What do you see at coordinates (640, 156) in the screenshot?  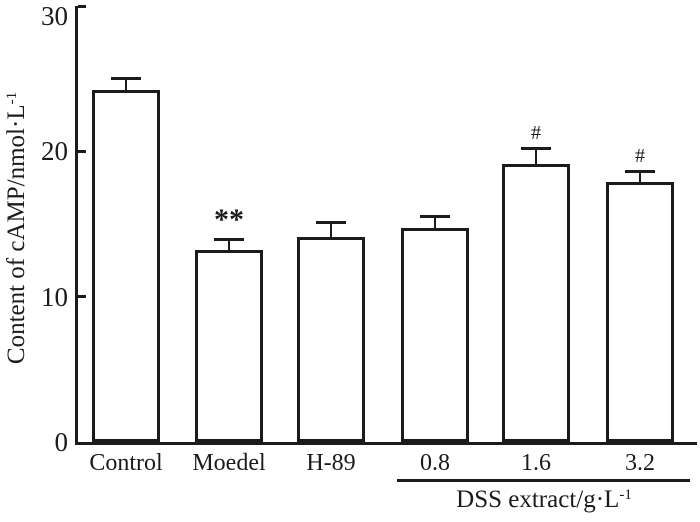 I see `significance-marker-3-2: #` at bounding box center [640, 156].